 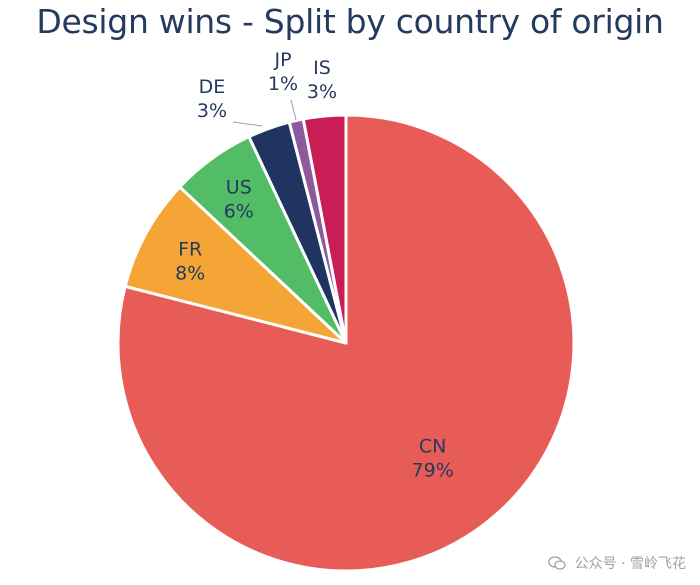 What do you see at coordinates (293, 110) in the screenshot?
I see `leader-line-jp` at bounding box center [293, 110].